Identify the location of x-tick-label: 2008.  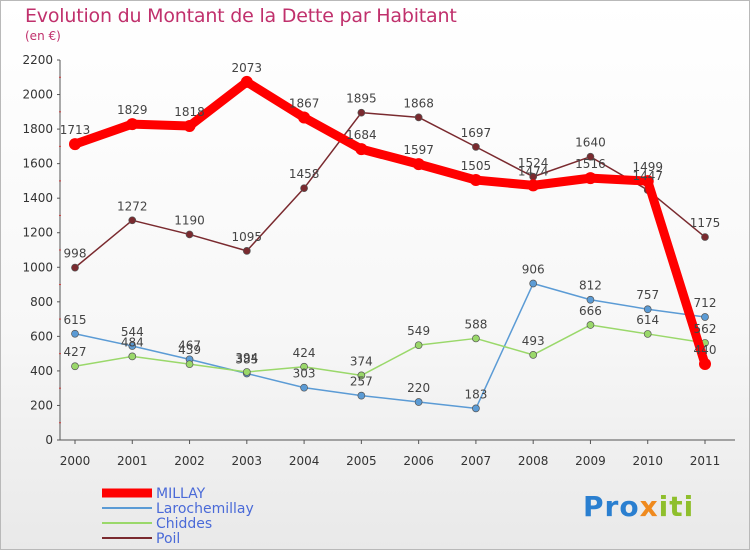
(533, 461).